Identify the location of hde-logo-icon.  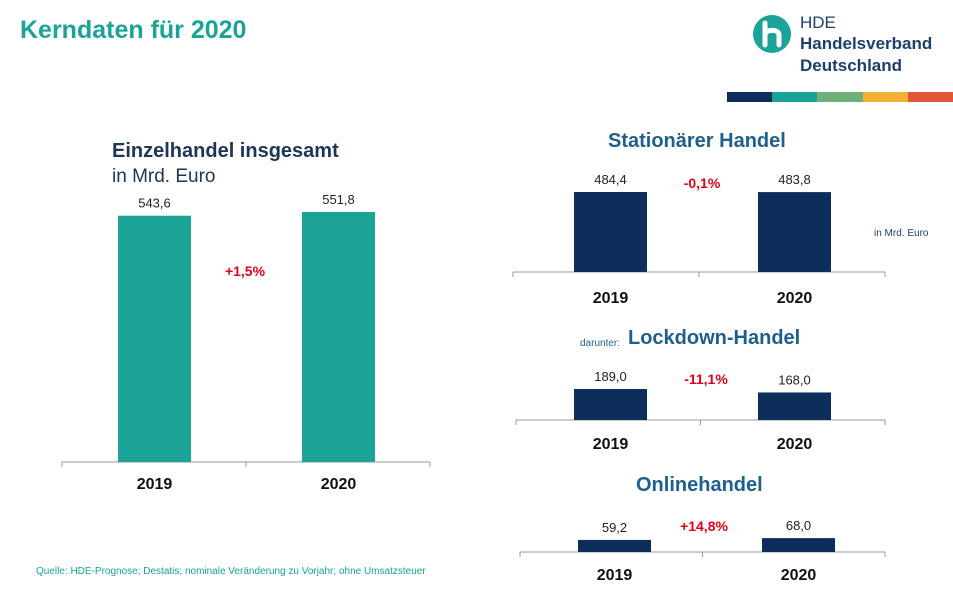
(772, 34).